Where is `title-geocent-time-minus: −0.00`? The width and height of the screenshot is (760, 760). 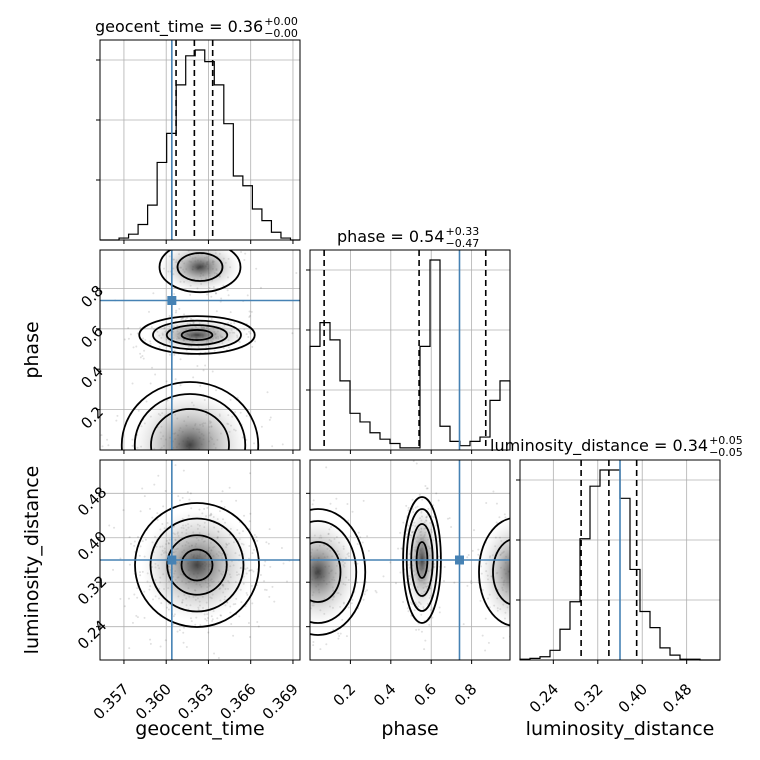 title-geocent-time-minus: −0.00 is located at coordinates (281, 33).